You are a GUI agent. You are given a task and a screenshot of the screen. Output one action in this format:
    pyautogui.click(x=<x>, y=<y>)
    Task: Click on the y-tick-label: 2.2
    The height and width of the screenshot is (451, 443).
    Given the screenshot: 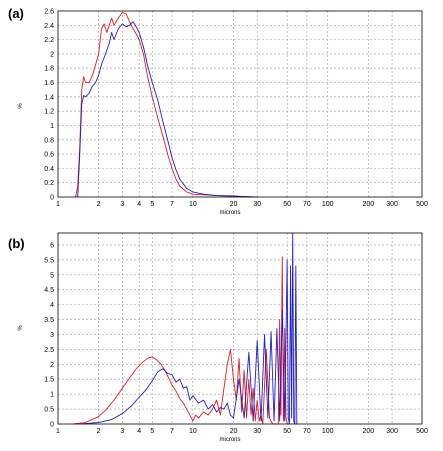 What is the action you would take?
    pyautogui.click(x=49, y=40)
    